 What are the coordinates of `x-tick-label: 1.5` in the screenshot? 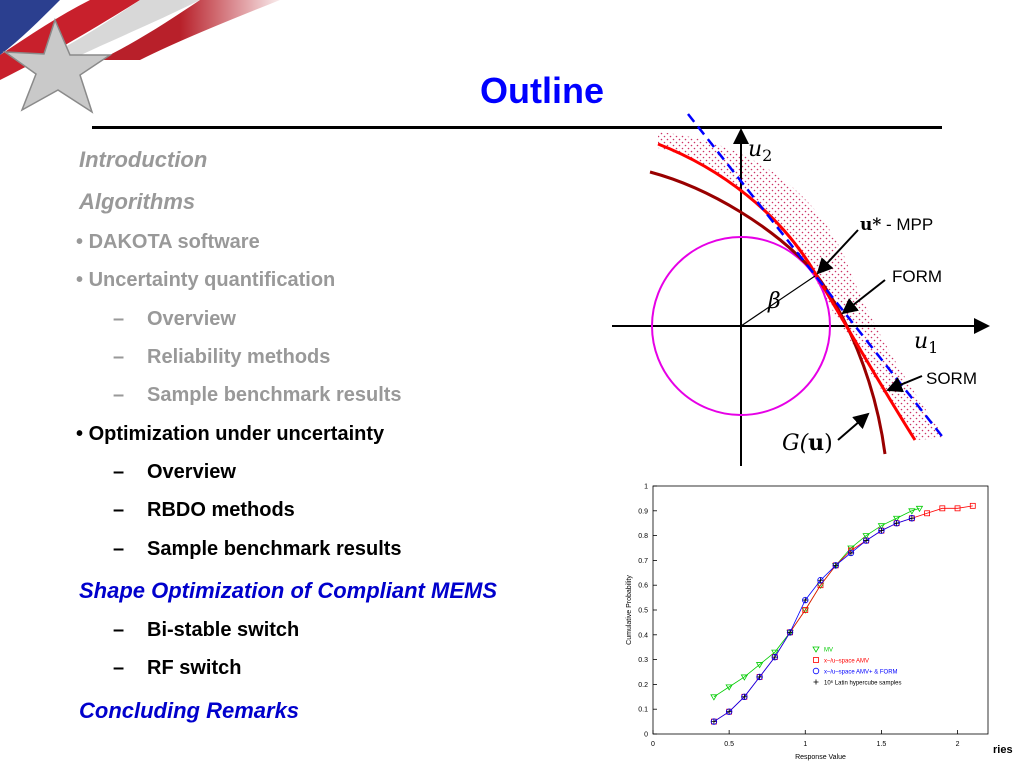 It's located at (882, 744).